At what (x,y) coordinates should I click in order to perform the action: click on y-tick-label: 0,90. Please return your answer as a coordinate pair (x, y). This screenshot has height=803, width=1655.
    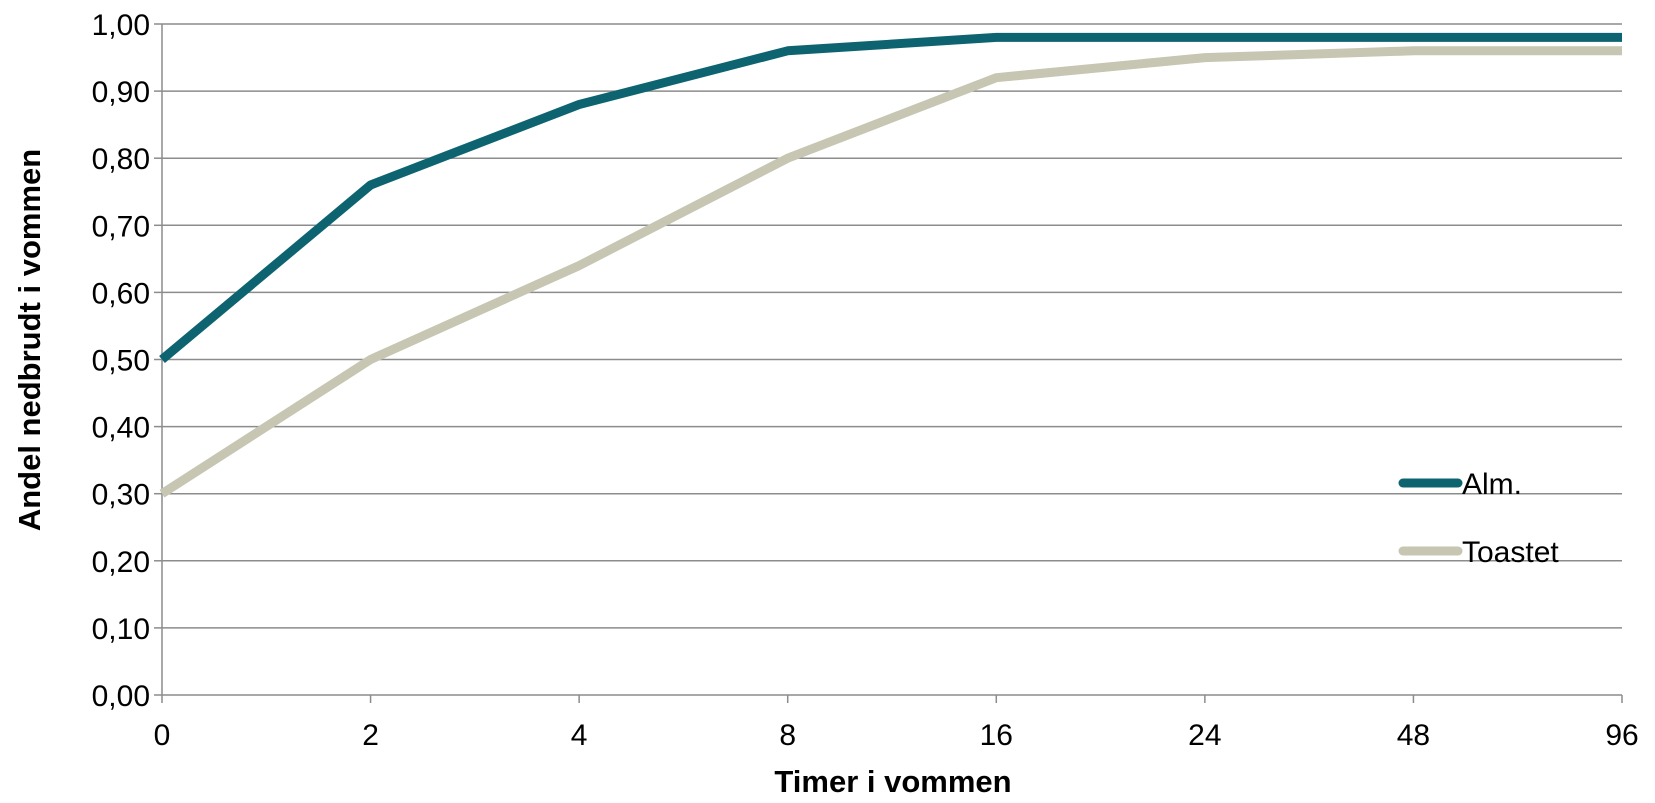
    Looking at the image, I should click on (121, 92).